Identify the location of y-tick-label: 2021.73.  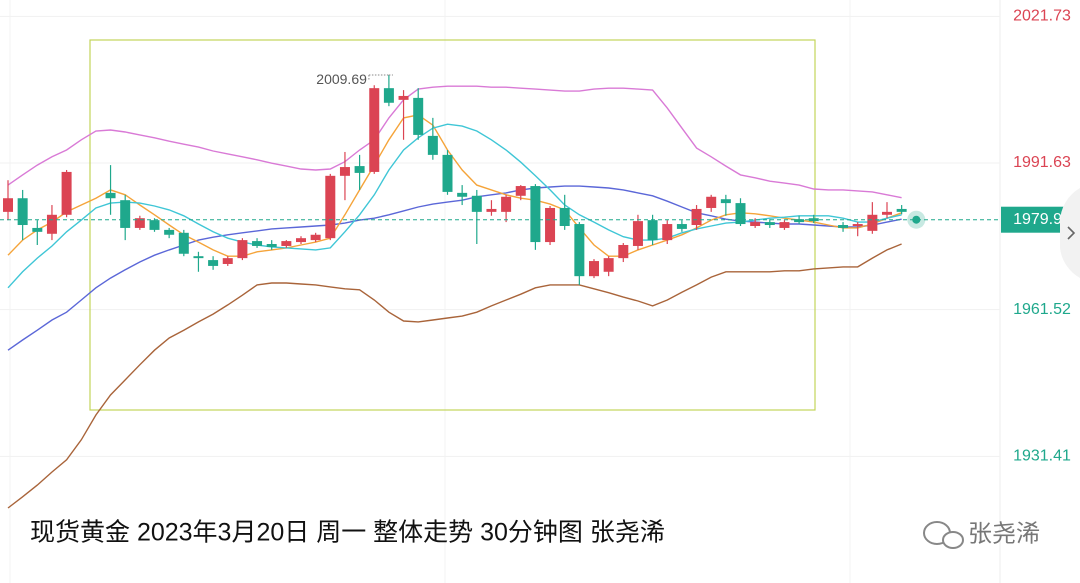
(1042, 16).